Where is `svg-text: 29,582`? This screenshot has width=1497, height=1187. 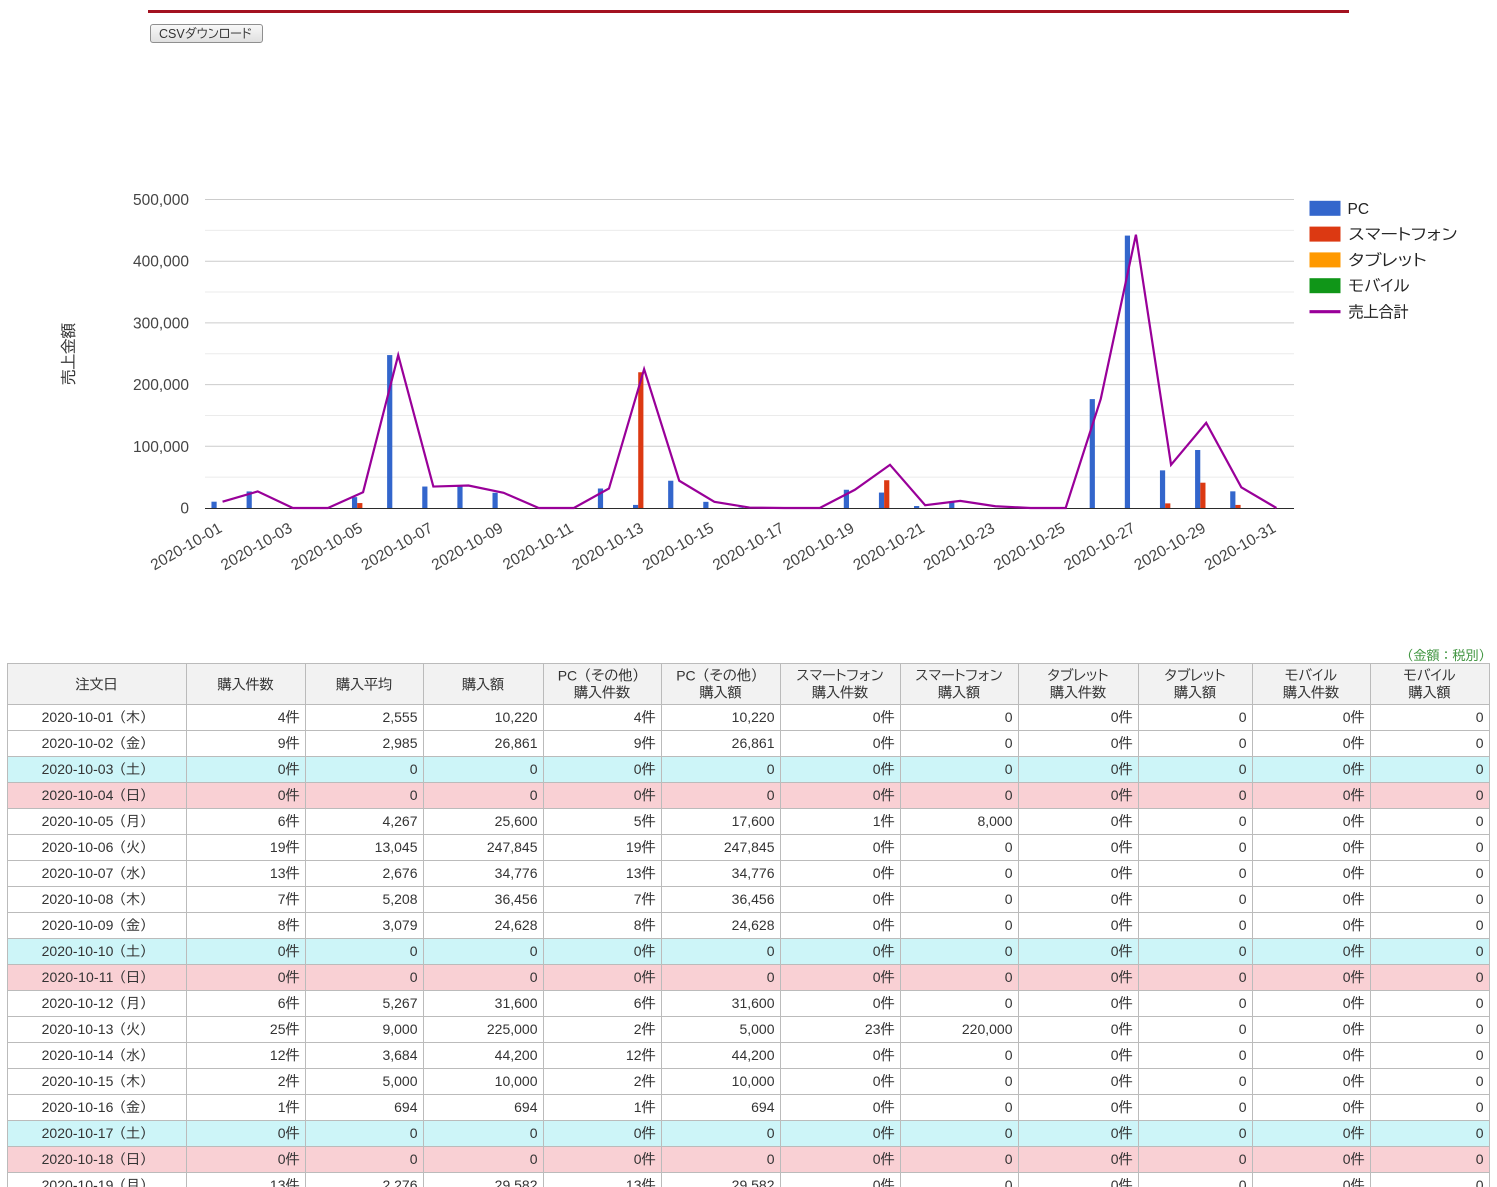
svg-text: 29,582 is located at coordinates (516, 1182).